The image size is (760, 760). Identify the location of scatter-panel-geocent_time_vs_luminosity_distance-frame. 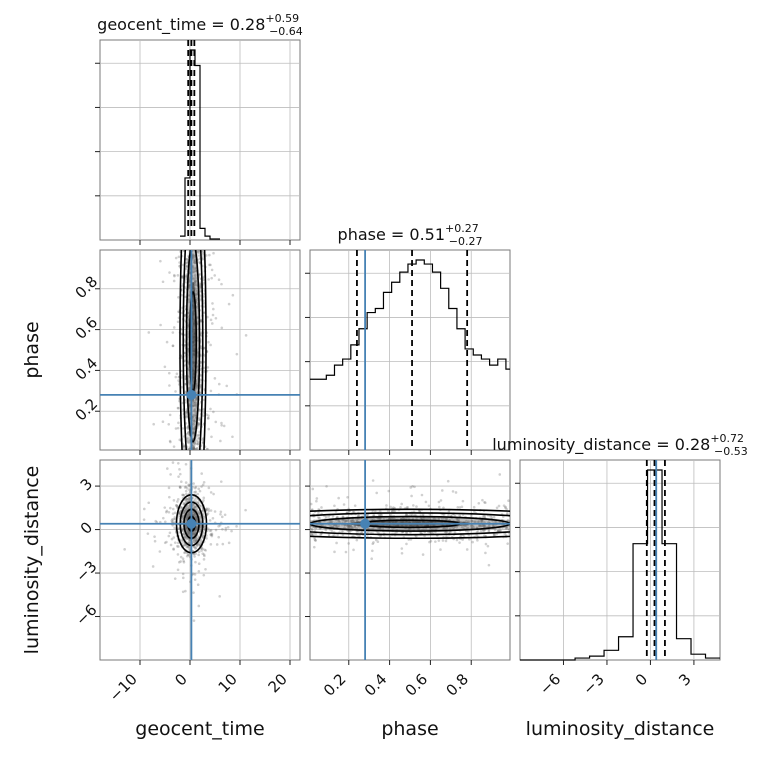
(200, 560).